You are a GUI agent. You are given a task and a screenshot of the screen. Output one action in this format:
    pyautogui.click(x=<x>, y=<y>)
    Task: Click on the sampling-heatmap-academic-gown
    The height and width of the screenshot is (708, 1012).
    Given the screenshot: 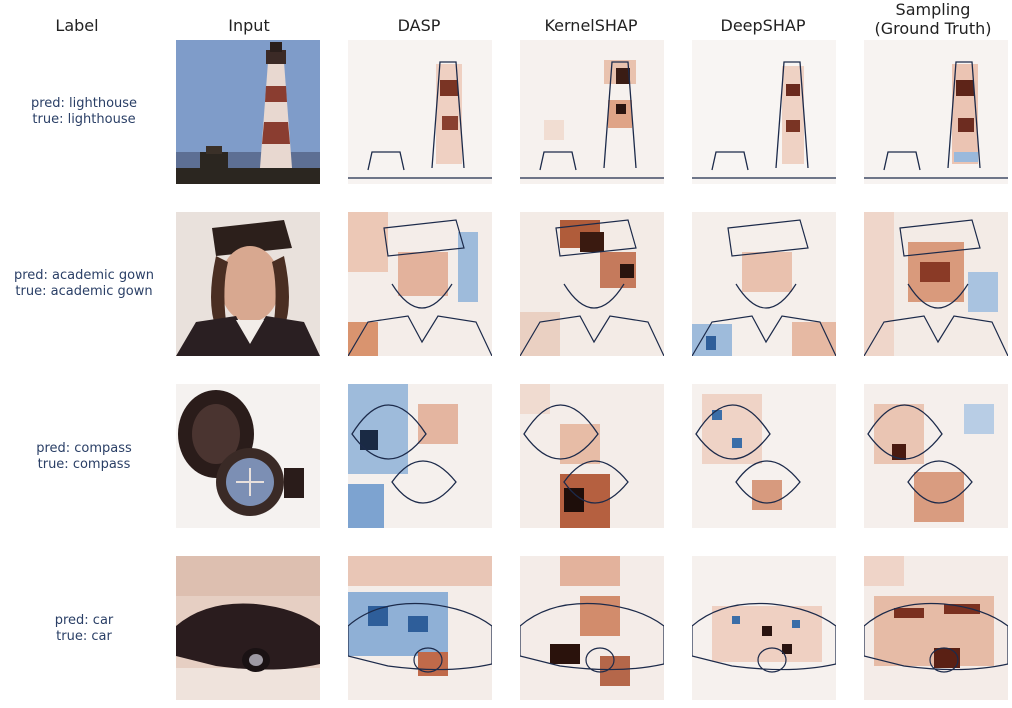 What is the action you would take?
    pyautogui.click(x=936, y=284)
    